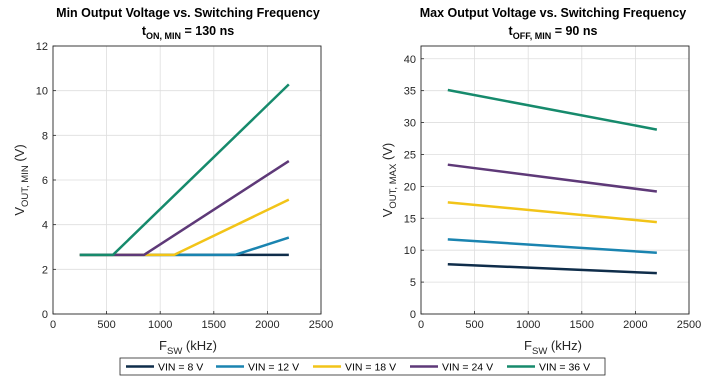  Describe the element at coordinates (410, 187) in the screenshot. I see `y-tick-label: 20` at that location.